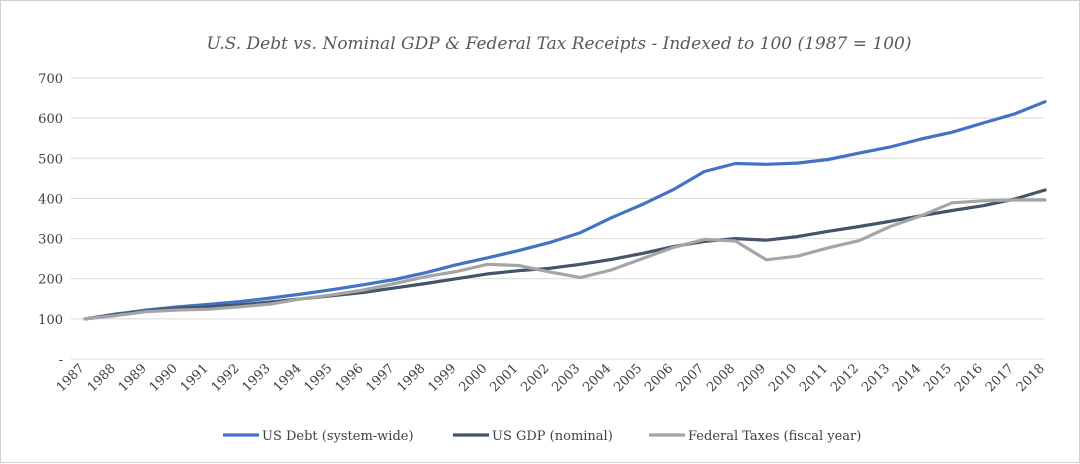  What do you see at coordinates (552, 436) in the screenshot?
I see `legend-label: US GDP (nominal)` at bounding box center [552, 436].